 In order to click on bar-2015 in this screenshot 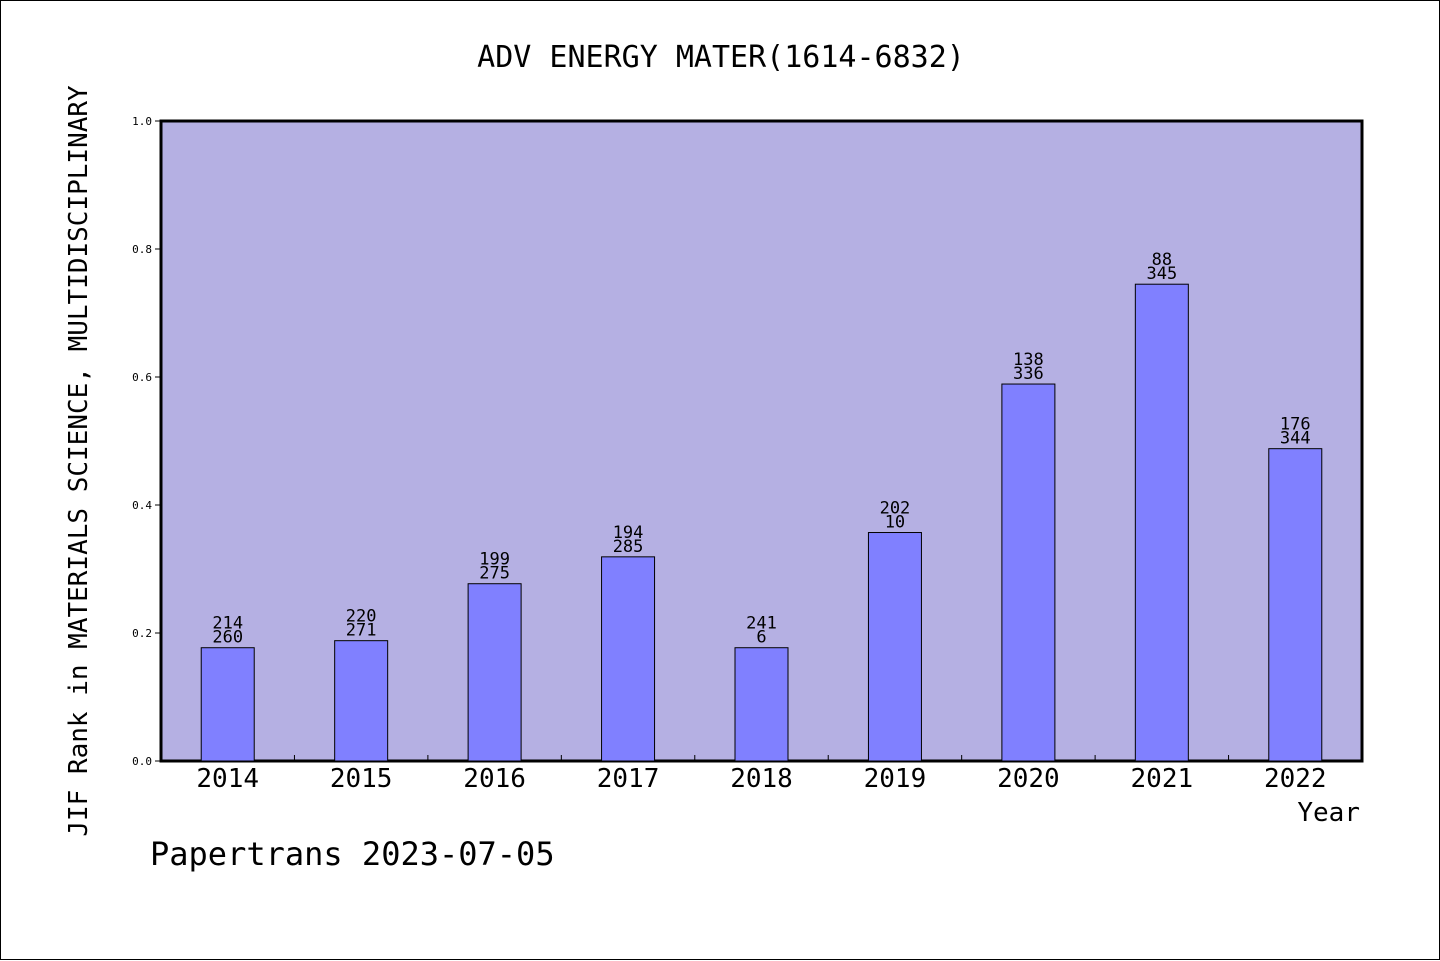, I will do `click(361, 701)`.